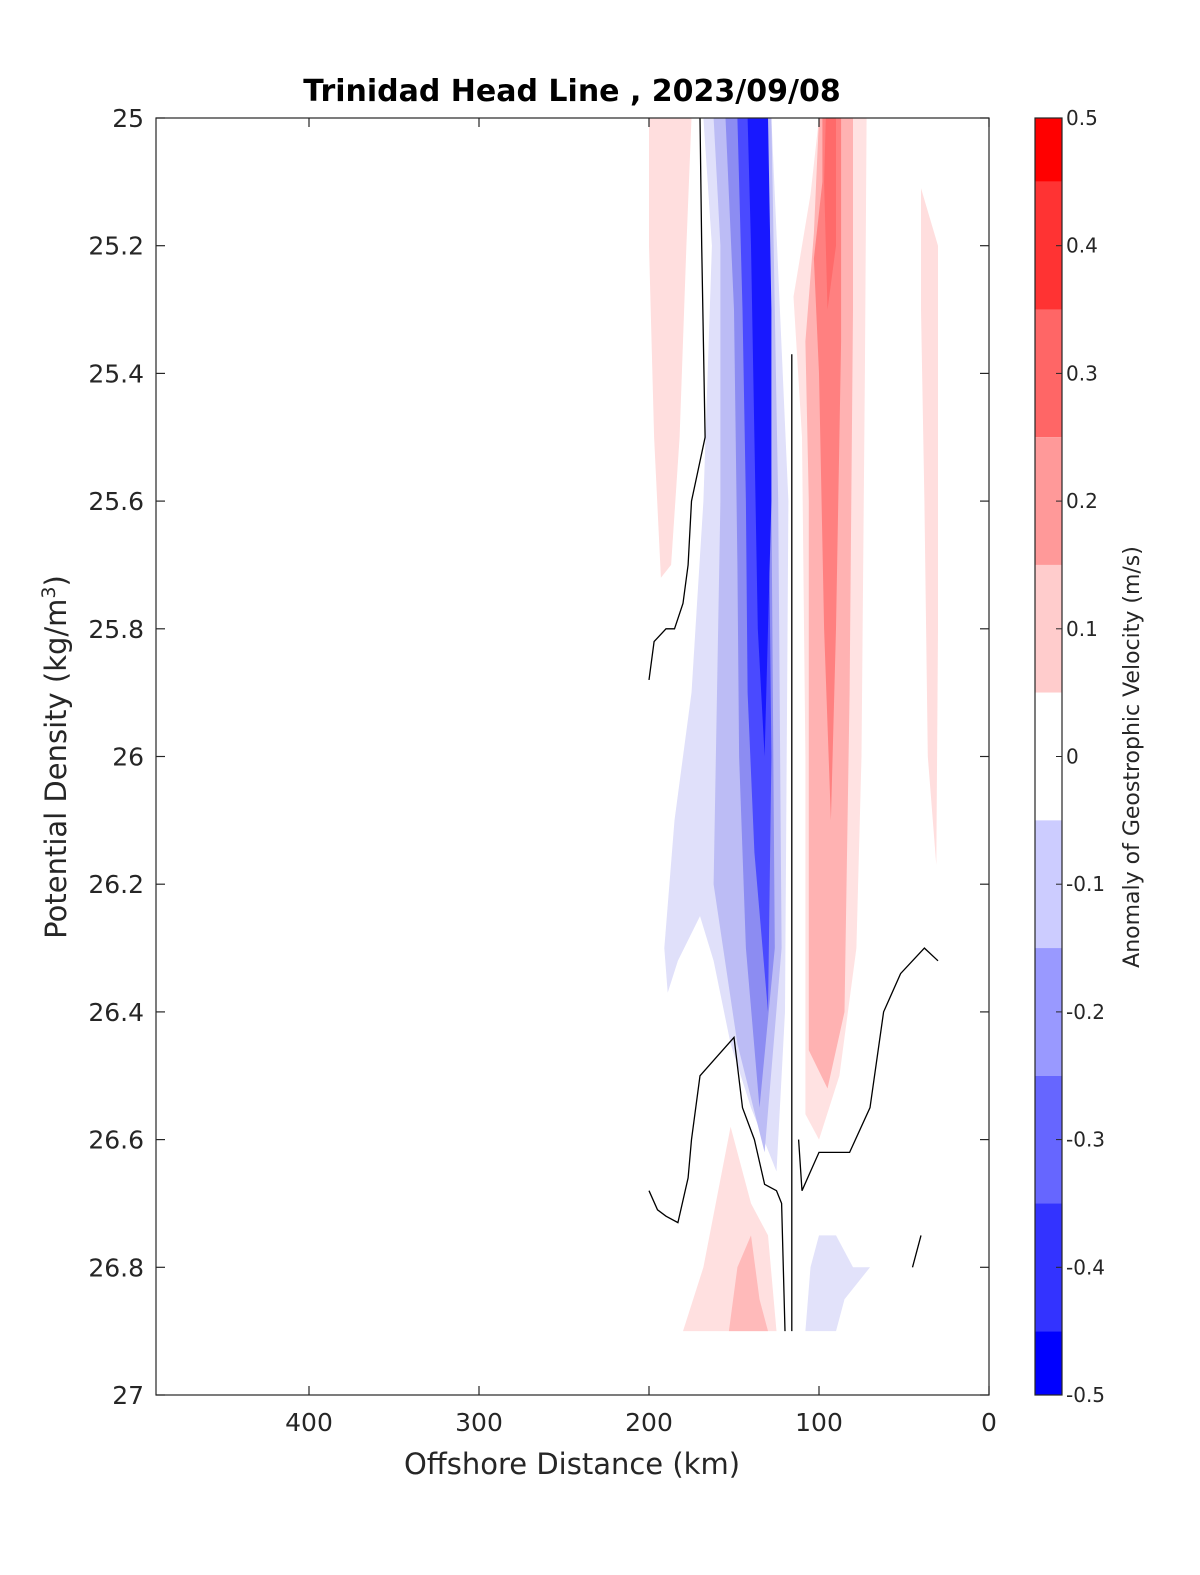 The width and height of the screenshot is (1200, 1575). I want to click on x-tick-label: 400, so click(309, 1422).